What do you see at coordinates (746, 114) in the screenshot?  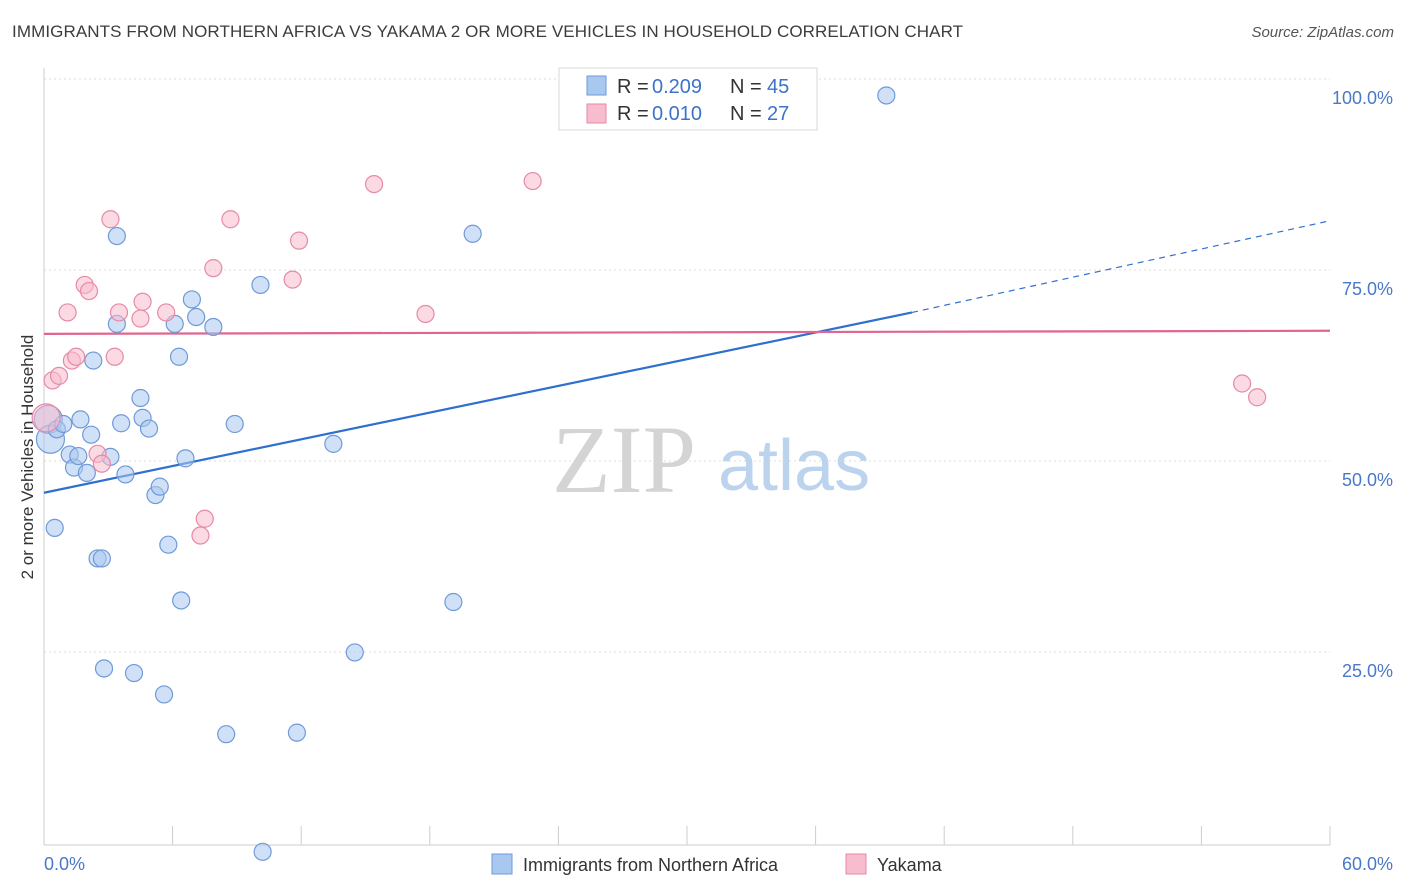 I see `legend-n-label-1: N =` at bounding box center [746, 114].